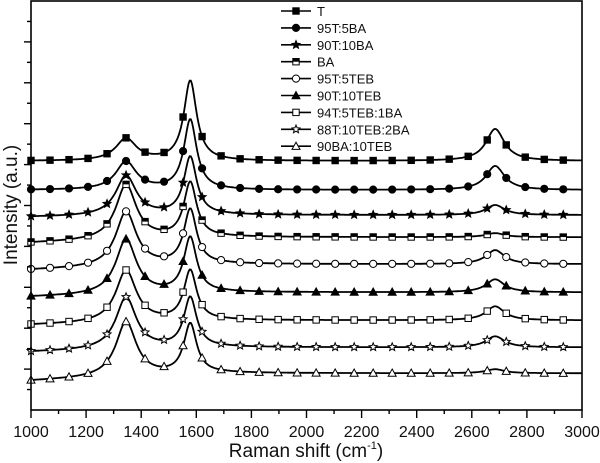  What do you see at coordinates (304, 350) in the screenshot?
I see `series-90ba-10teb` at bounding box center [304, 350].